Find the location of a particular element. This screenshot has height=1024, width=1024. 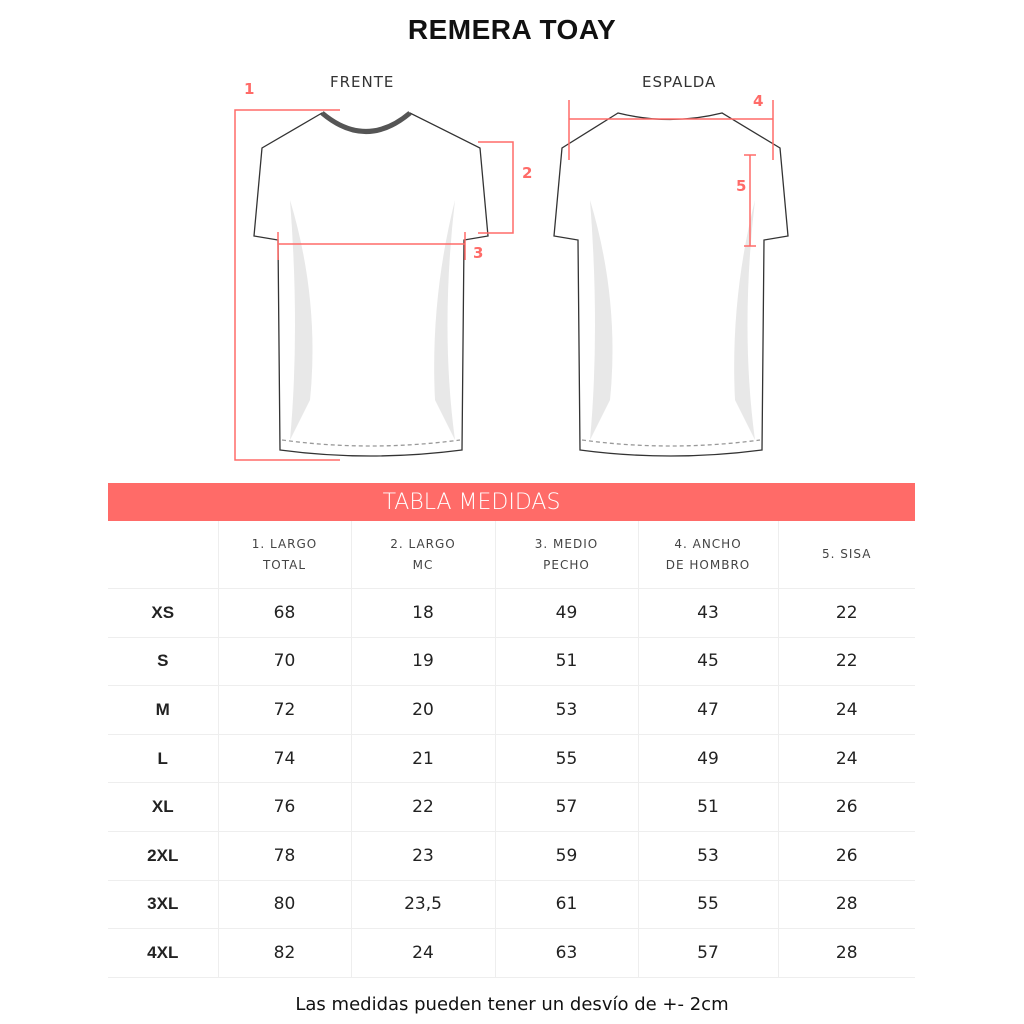

table-row: XL 76 22 57 51 26 is located at coordinates (511, 807).